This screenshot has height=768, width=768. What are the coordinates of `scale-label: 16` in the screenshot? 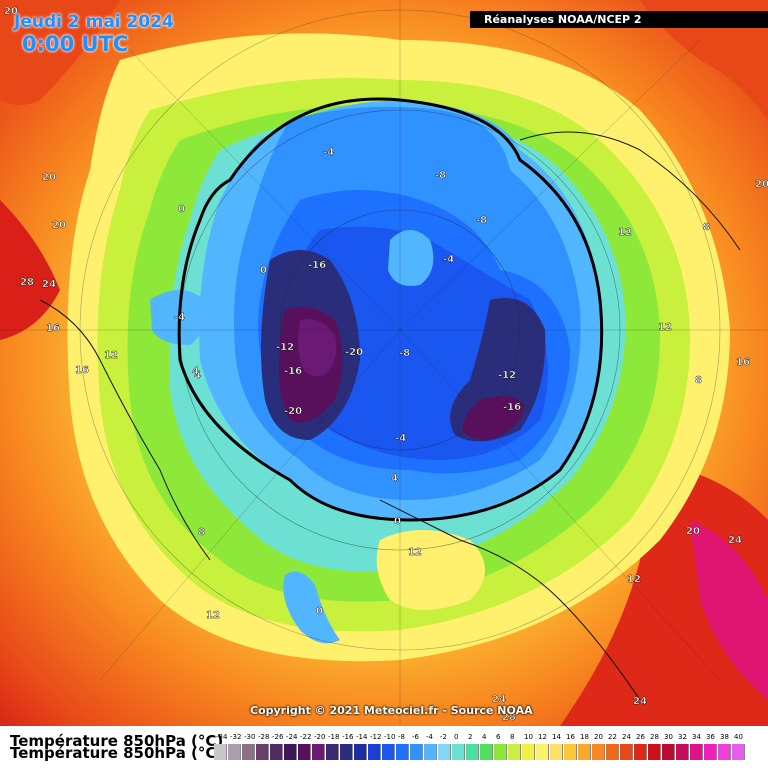 It's located at (570, 737).